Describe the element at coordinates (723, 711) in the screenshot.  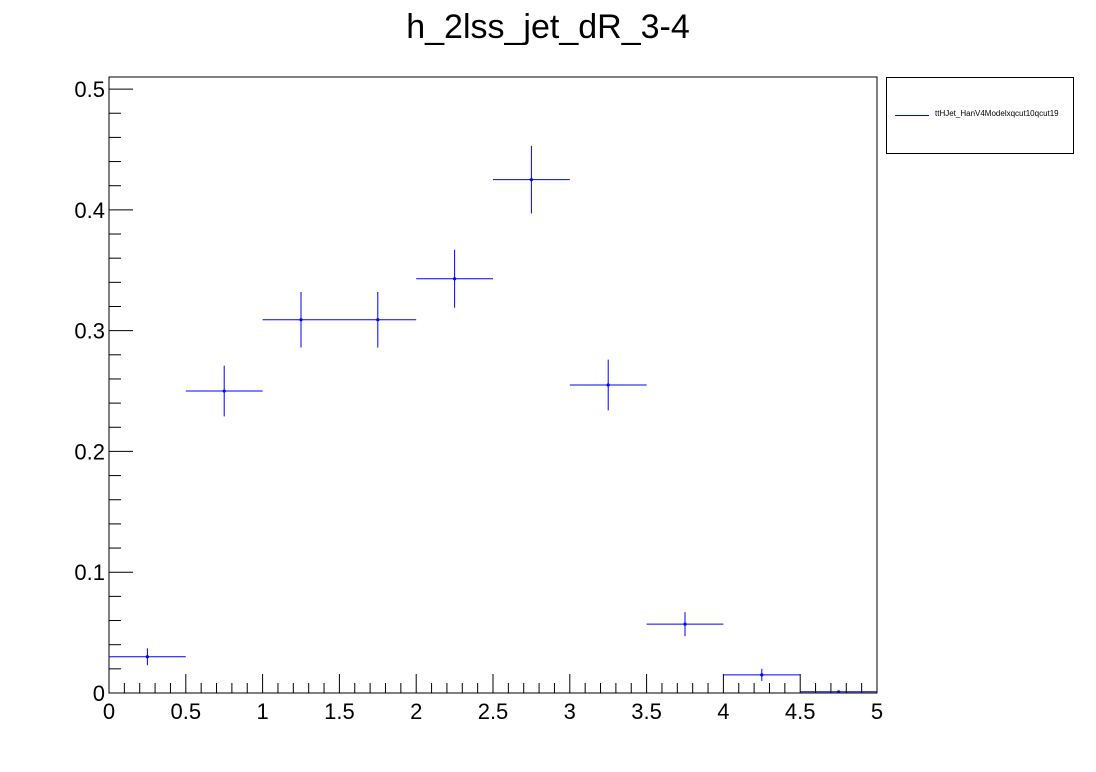
I see `x-tick-label: 4` at that location.